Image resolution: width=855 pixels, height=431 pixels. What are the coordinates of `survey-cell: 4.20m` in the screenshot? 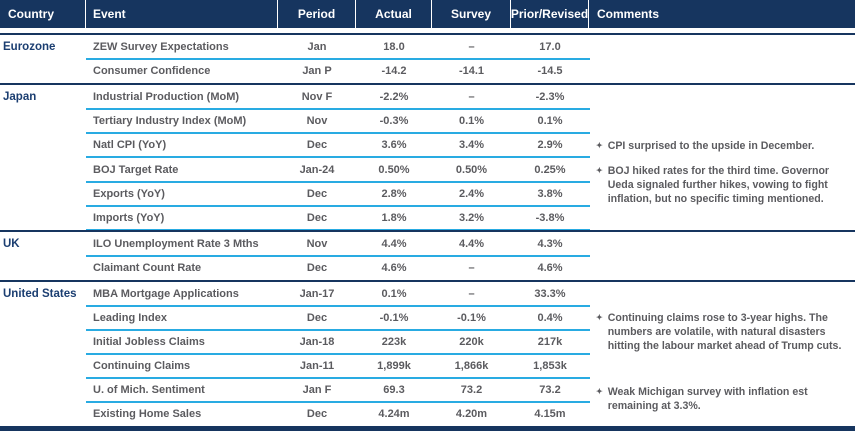 It's located at (471, 414).